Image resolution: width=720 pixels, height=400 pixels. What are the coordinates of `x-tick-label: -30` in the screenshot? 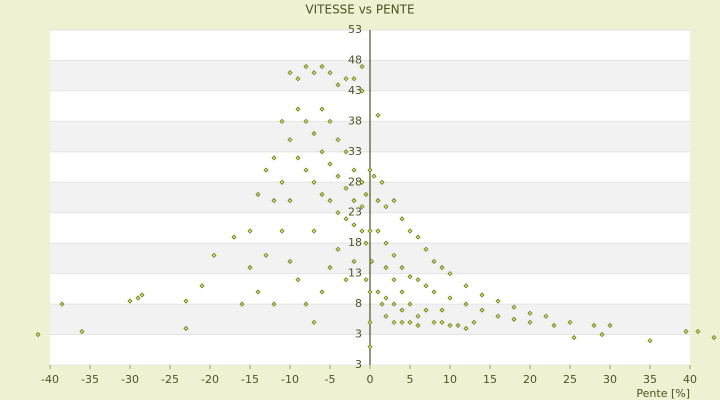 It's located at (130, 379).